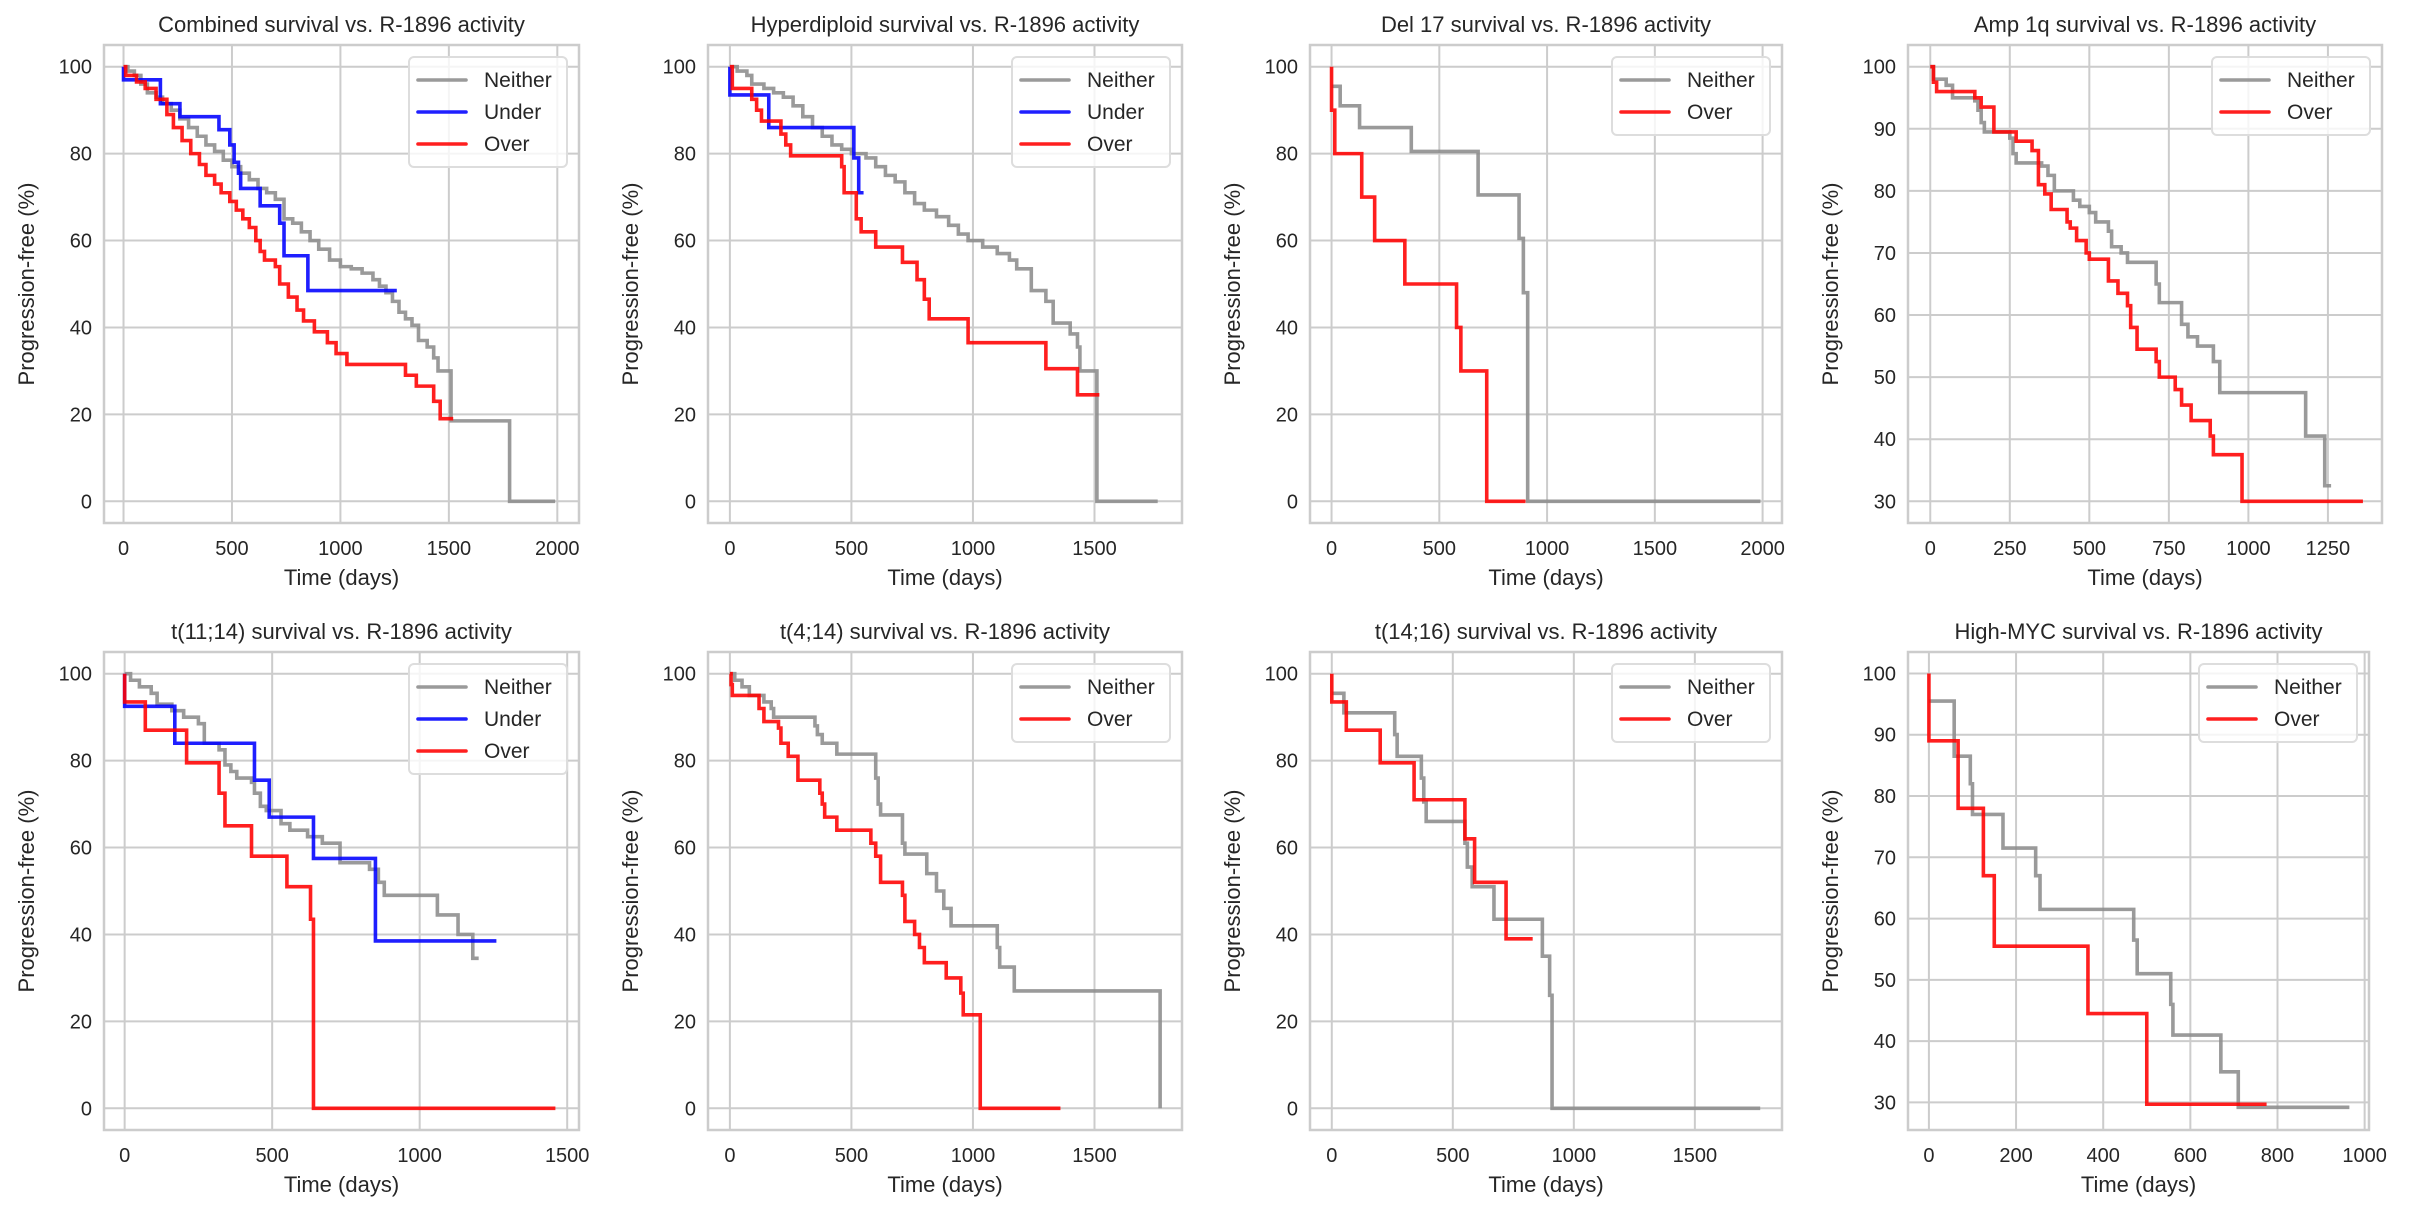  Describe the element at coordinates (2009, 549) in the screenshot. I see `x-tick-label: 250` at that location.